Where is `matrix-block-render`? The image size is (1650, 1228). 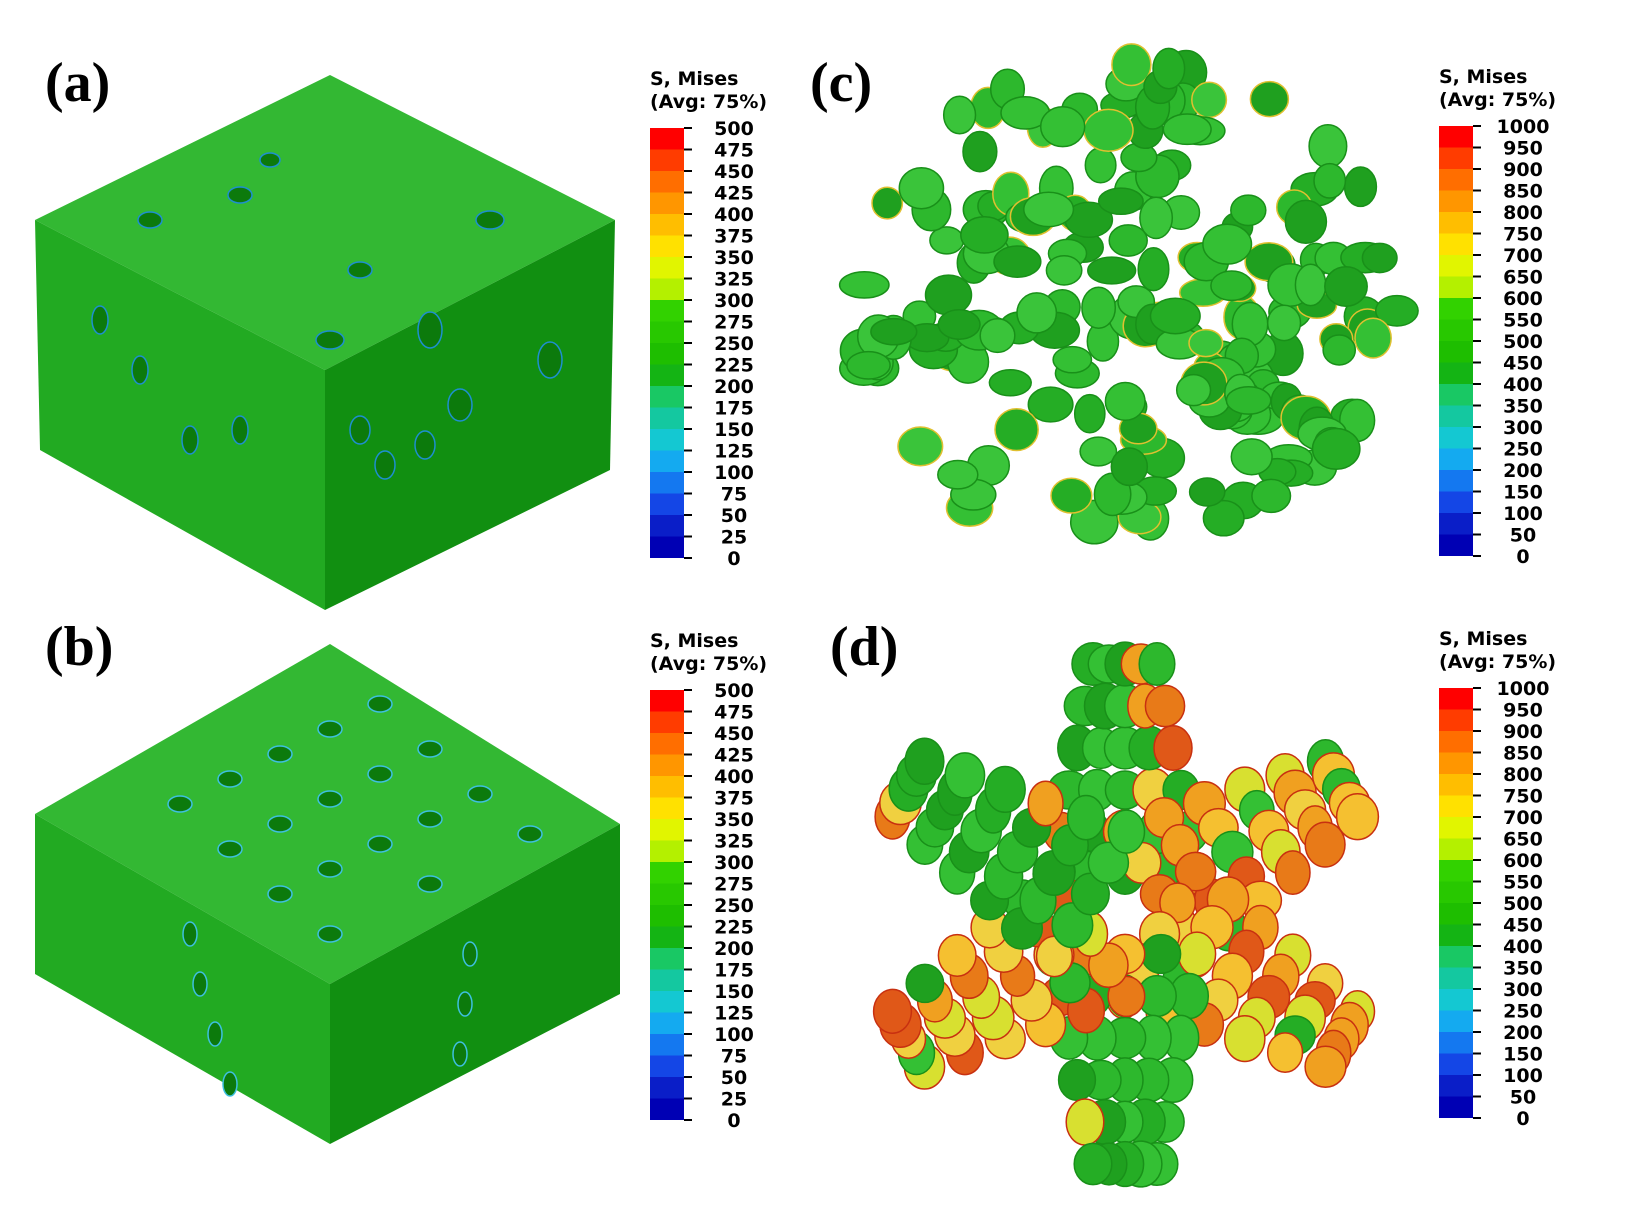 matrix-block-render is located at coordinates (327, 894).